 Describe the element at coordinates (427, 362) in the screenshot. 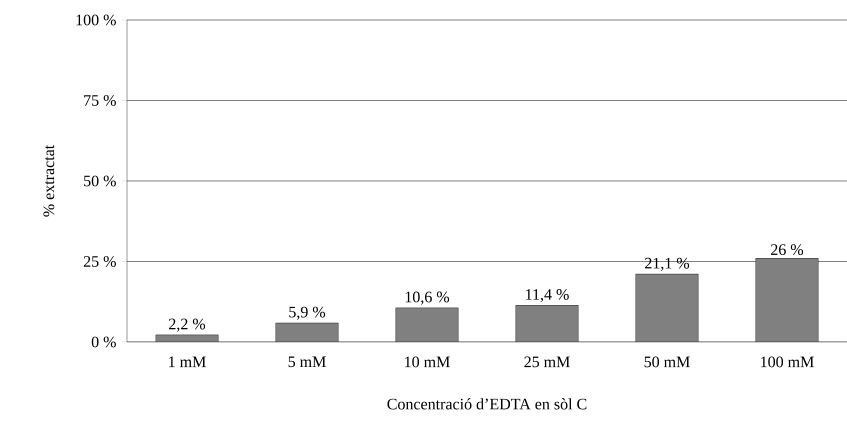

I see `x-tick-label: 10 mM` at that location.